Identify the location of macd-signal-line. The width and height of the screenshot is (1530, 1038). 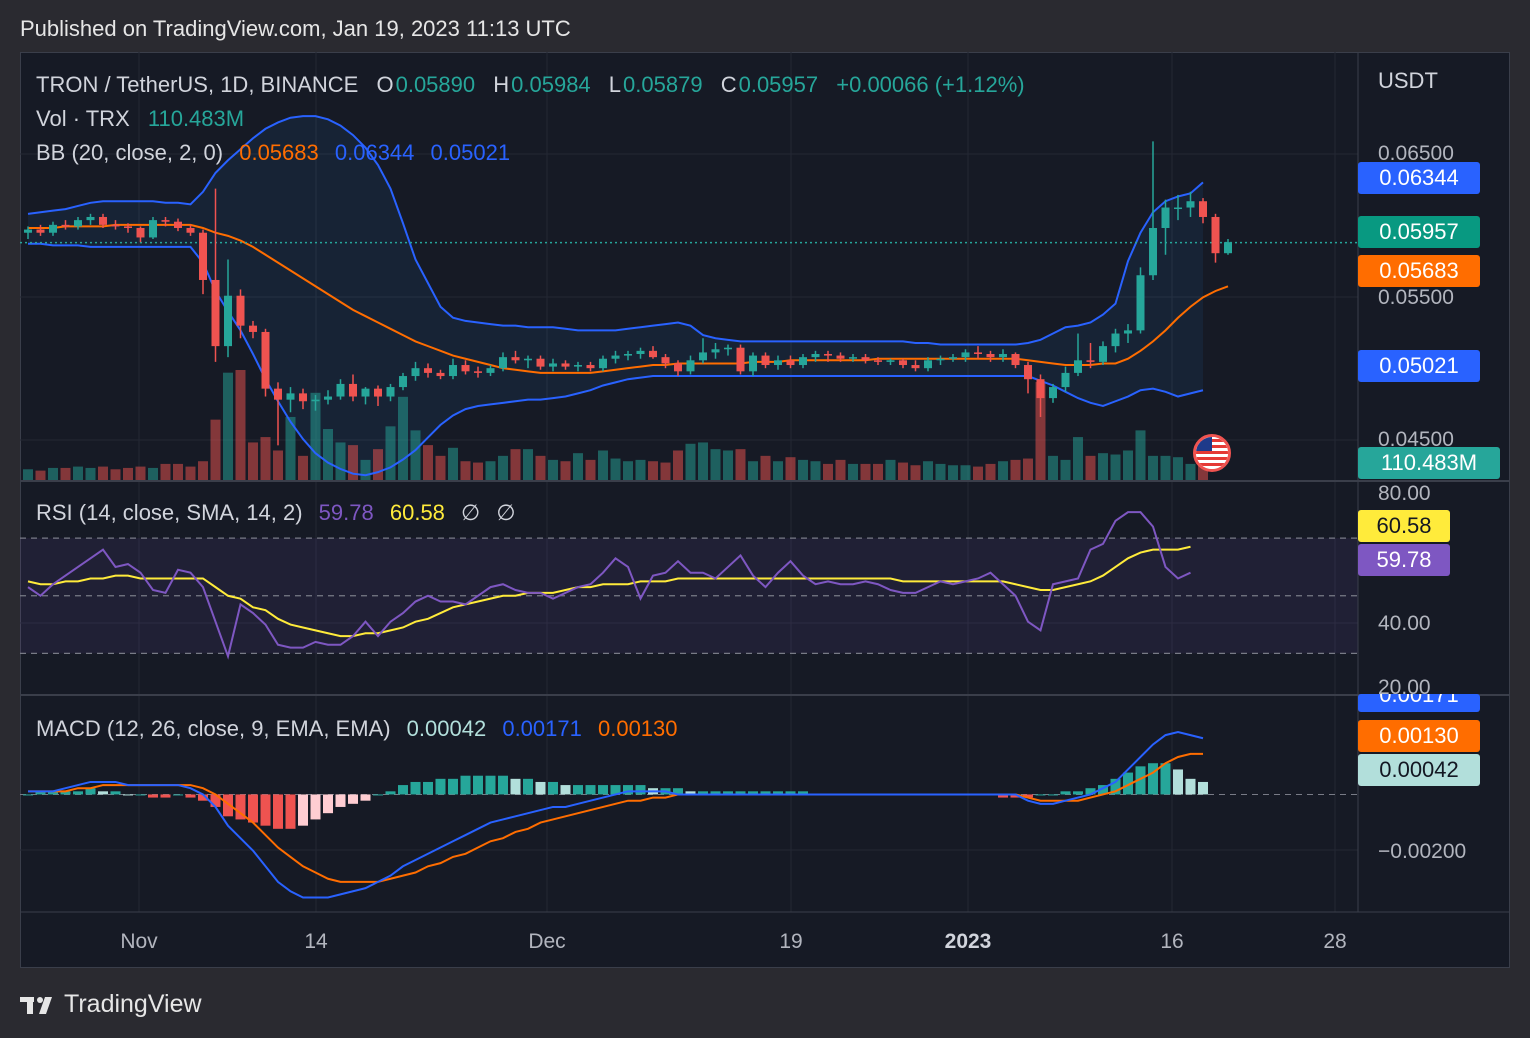
(615, 817).